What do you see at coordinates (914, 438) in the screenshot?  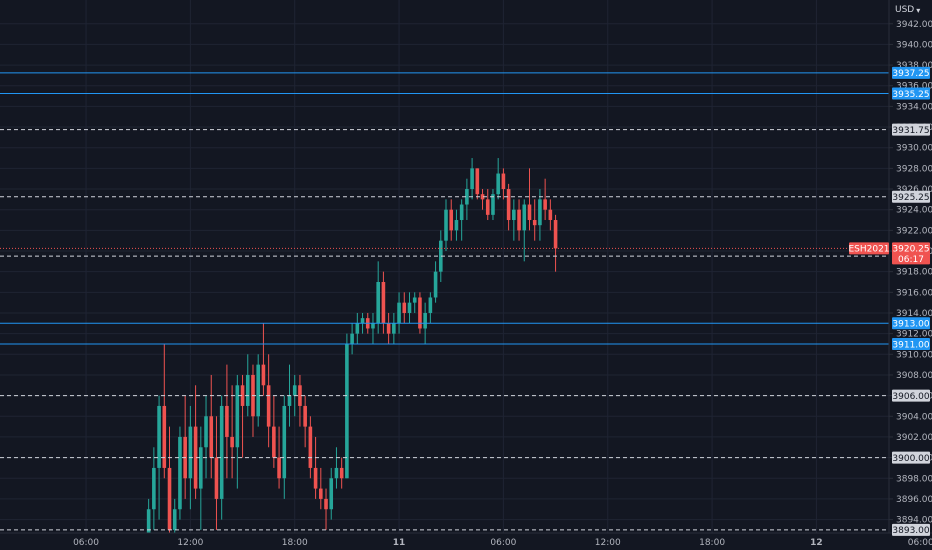 I see `price-tick-label: 3902.00` at bounding box center [914, 438].